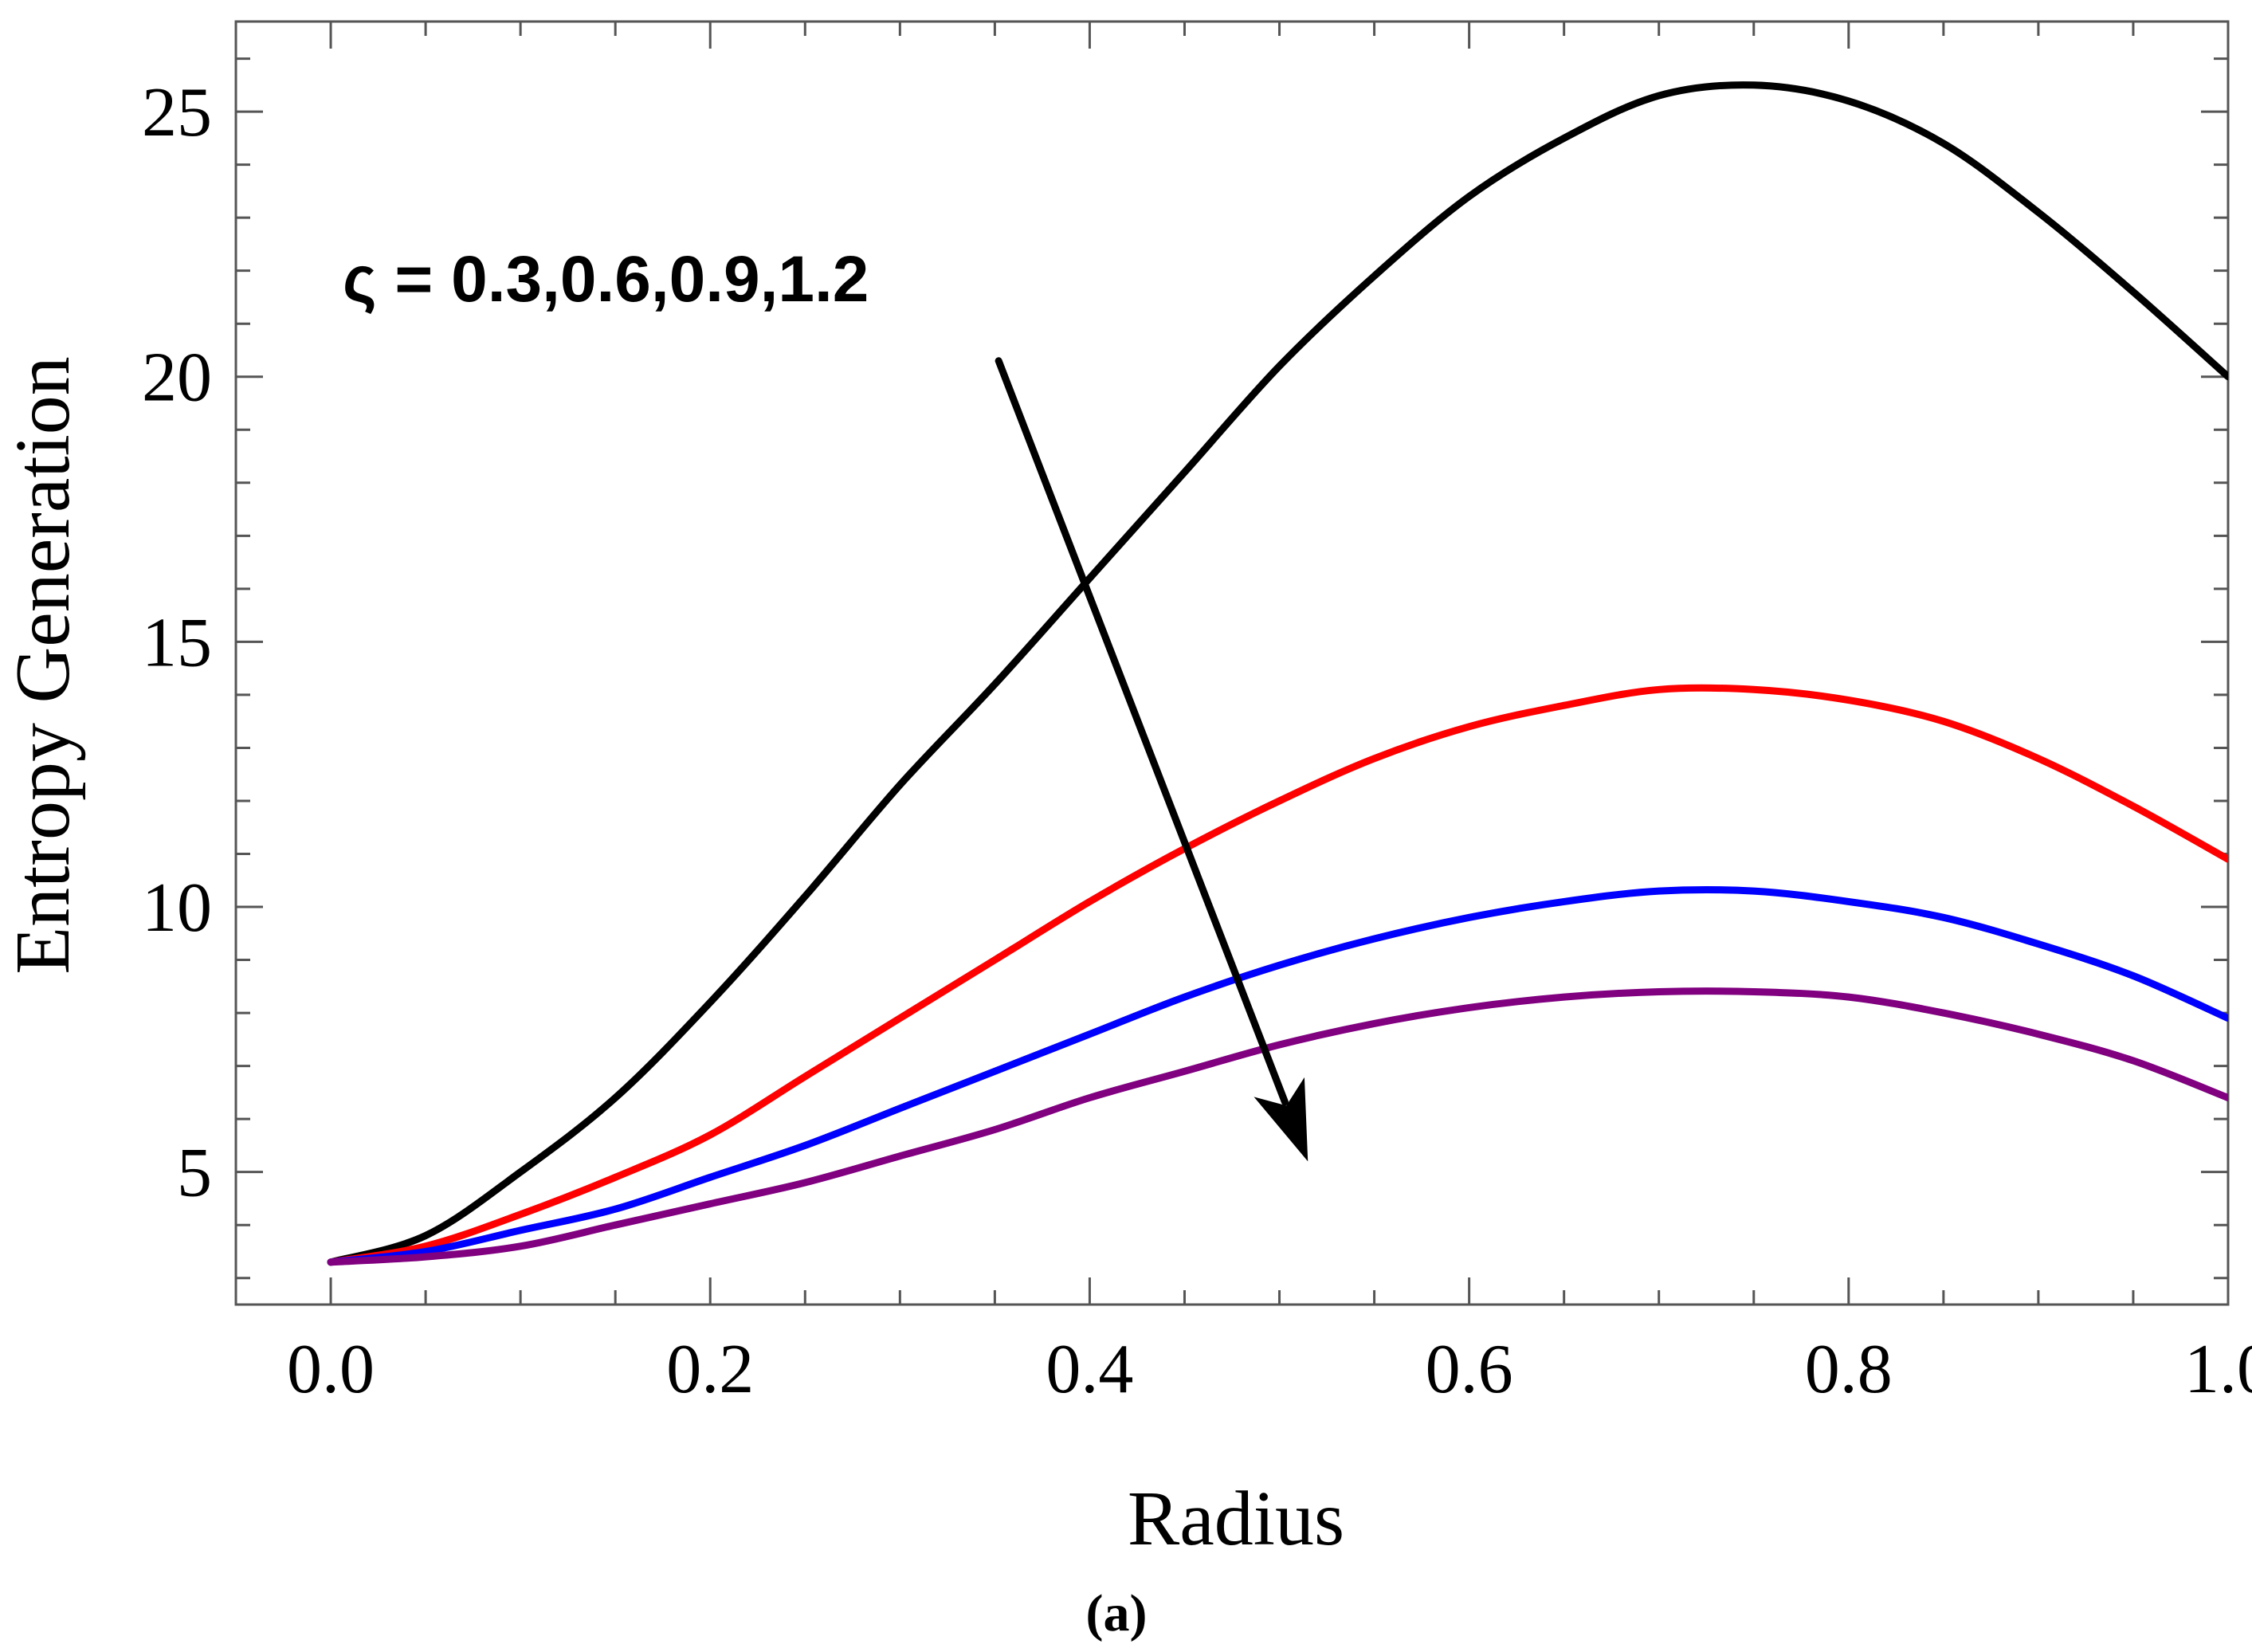 The width and height of the screenshot is (2252, 1652). Describe the element at coordinates (710, 1369) in the screenshot. I see `x-tick-label: 0.2` at that location.